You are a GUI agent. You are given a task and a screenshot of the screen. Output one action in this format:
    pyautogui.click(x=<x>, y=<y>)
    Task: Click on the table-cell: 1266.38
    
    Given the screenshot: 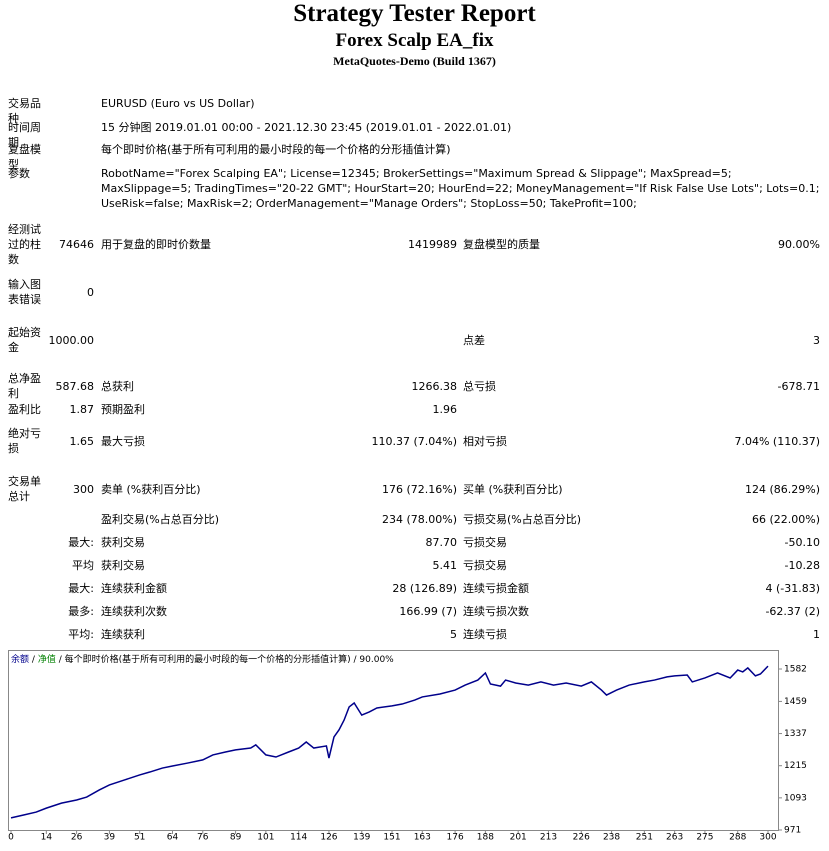 What is the action you would take?
    pyautogui.click(x=434, y=386)
    